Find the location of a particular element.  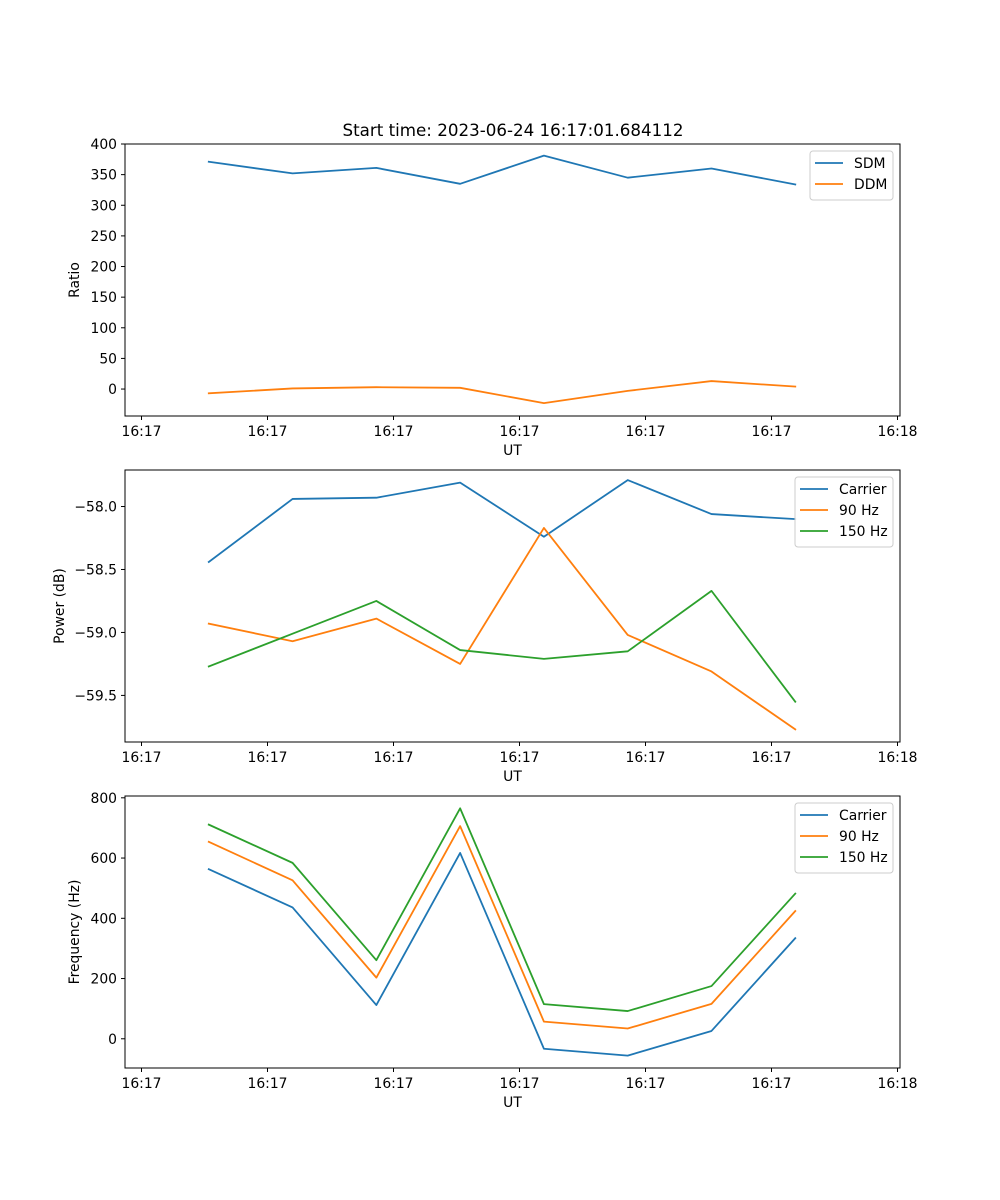

y-axis-label: Ratio is located at coordinates (75, 280).